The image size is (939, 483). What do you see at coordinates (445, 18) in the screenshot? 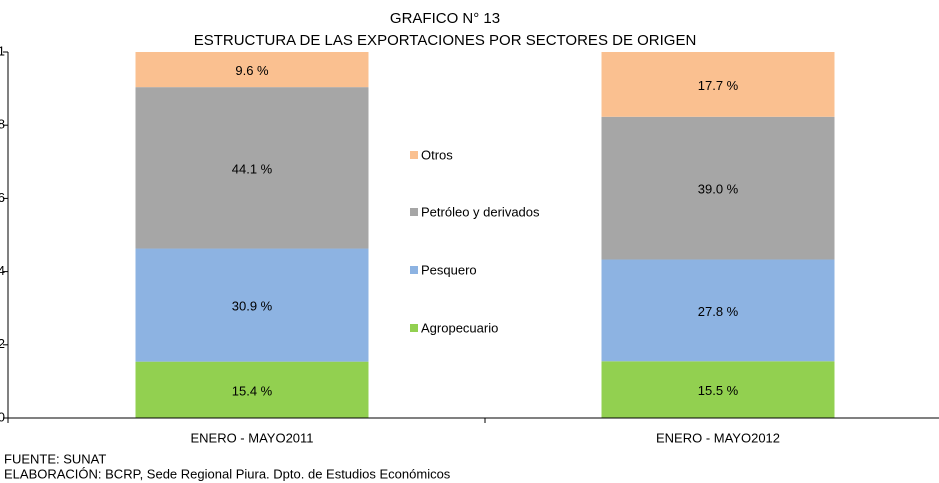
I see `chart-title: GRAFICO N° 13` at bounding box center [445, 18].